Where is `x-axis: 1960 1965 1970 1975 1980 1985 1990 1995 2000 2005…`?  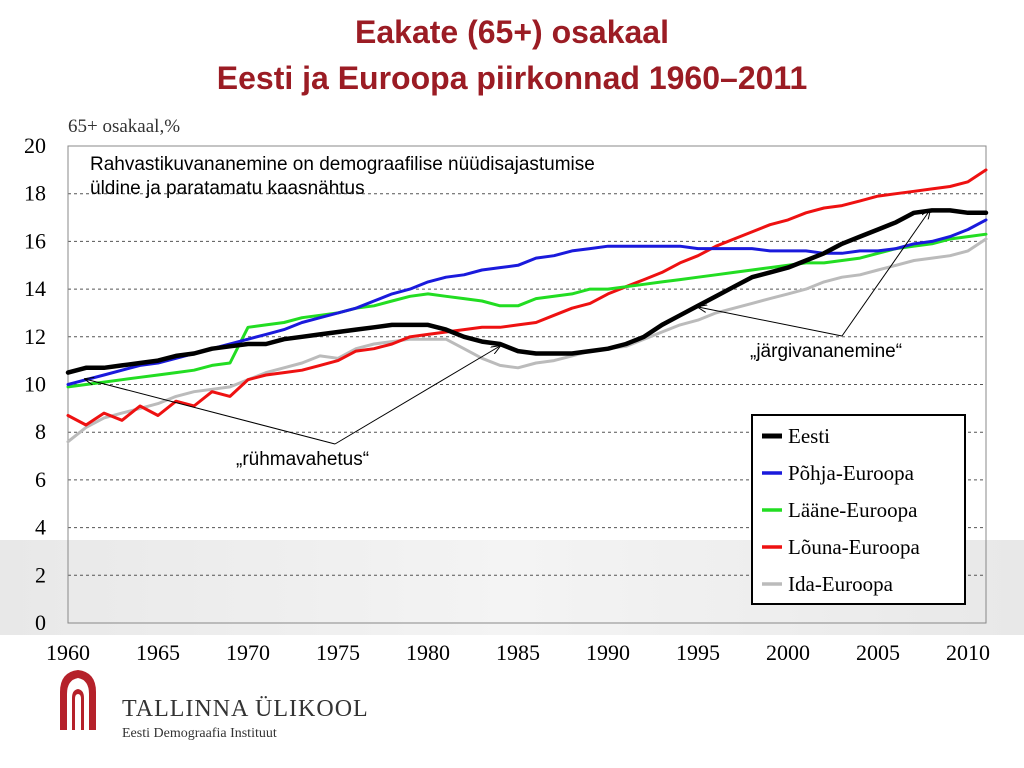
x-axis: 1960 1965 1970 1975 1980 1985 1990 1995 2000 2005… is located at coordinates (518, 652).